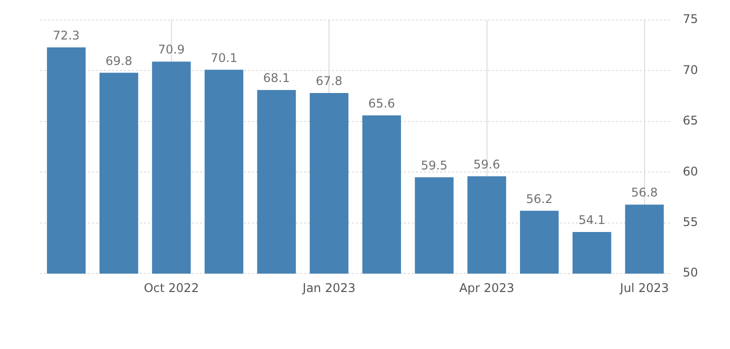  Describe the element at coordinates (690, 69) in the screenshot. I see `y-tick-label: 70` at that location.